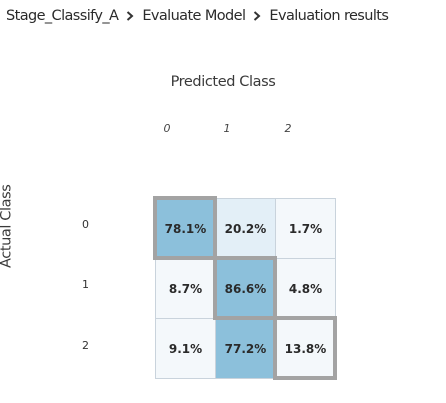 The height and width of the screenshot is (403, 446). Describe the element at coordinates (227, 128) in the screenshot. I see `column-label-1: 1` at that location.